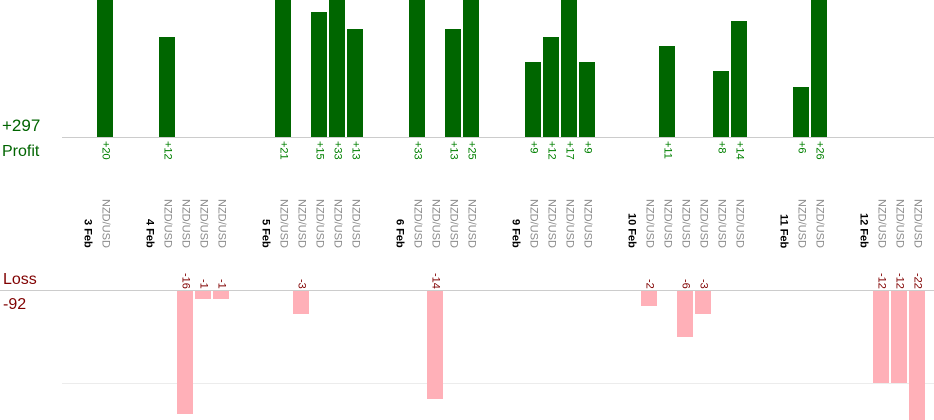 The height and width of the screenshot is (420, 934). What do you see at coordinates (498, 383) in the screenshot?
I see `lower-gridline` at bounding box center [498, 383].